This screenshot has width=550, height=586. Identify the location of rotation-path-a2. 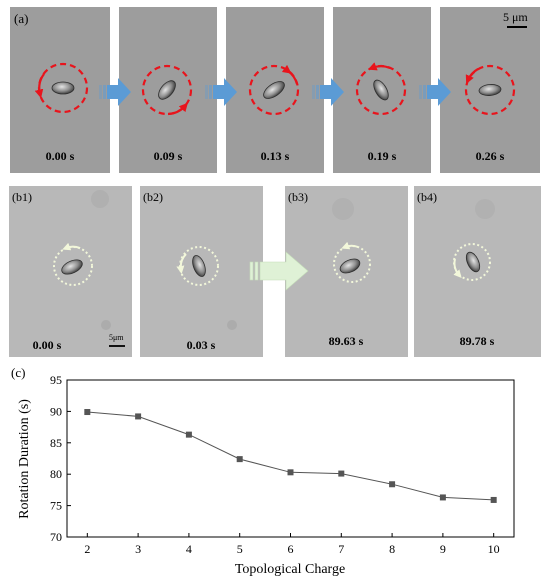
(167, 90).